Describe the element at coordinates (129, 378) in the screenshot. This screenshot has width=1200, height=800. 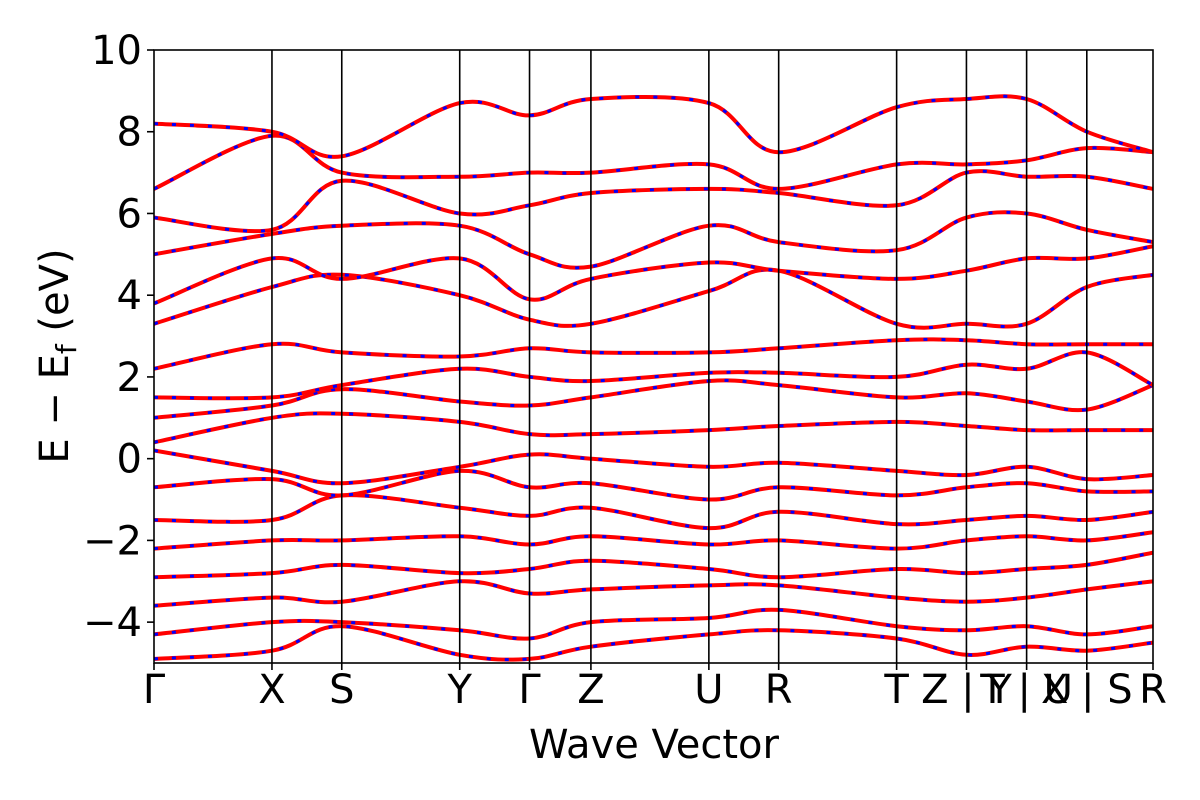
I see `y-tick-label: 2` at that location.